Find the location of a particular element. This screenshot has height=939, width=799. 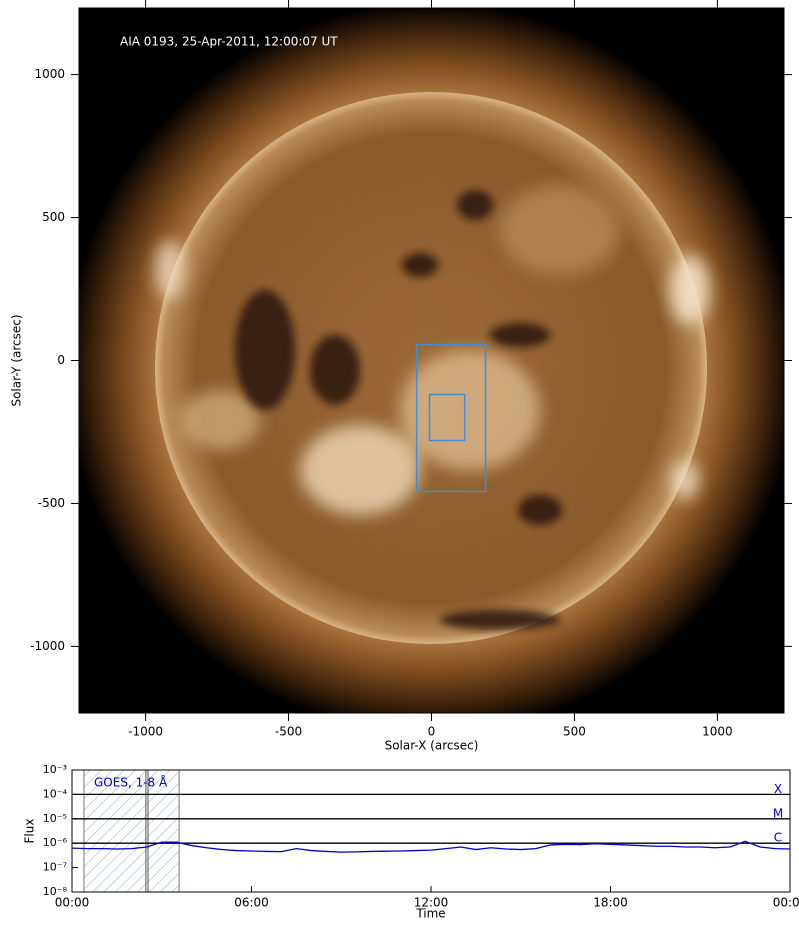

flare-class-label: X is located at coordinates (778, 789).